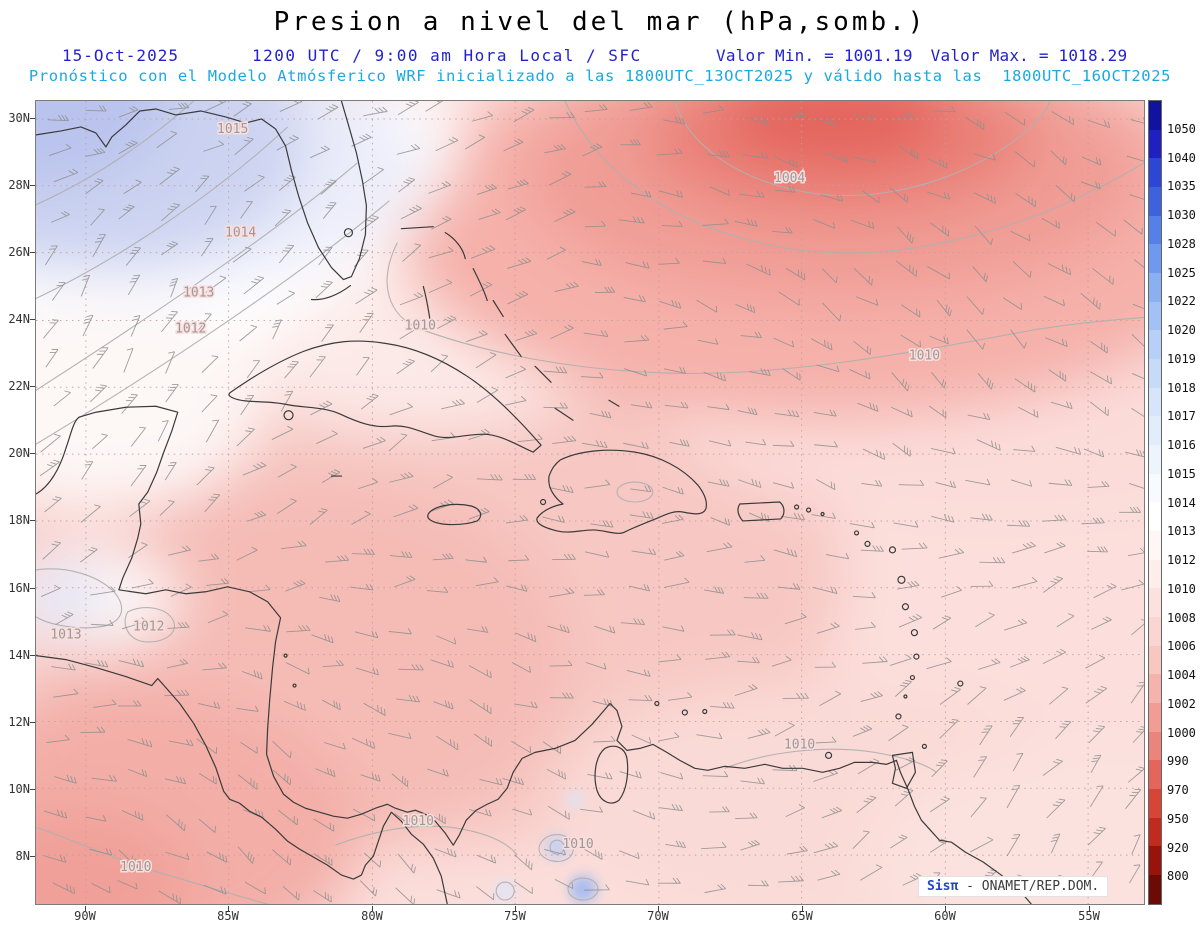 The height and width of the screenshot is (927, 1200). Describe the element at coordinates (1181, 330) in the screenshot. I see `colorbar-label: 1020` at that location.